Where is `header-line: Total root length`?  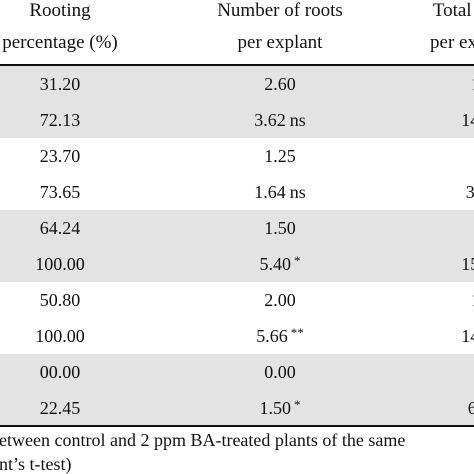 header-line: Total root length is located at coordinates (453, 10).